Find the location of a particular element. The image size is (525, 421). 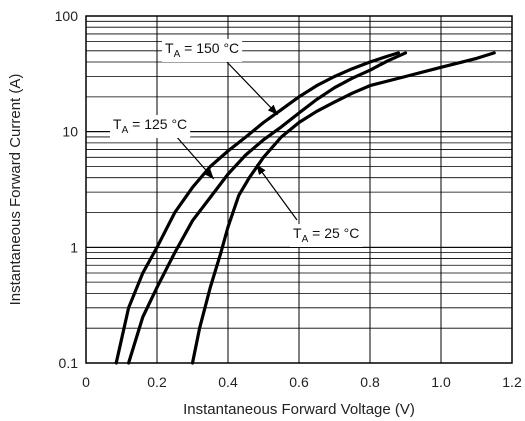

annotation-label: TA = 125 °C is located at coordinates (150, 126).